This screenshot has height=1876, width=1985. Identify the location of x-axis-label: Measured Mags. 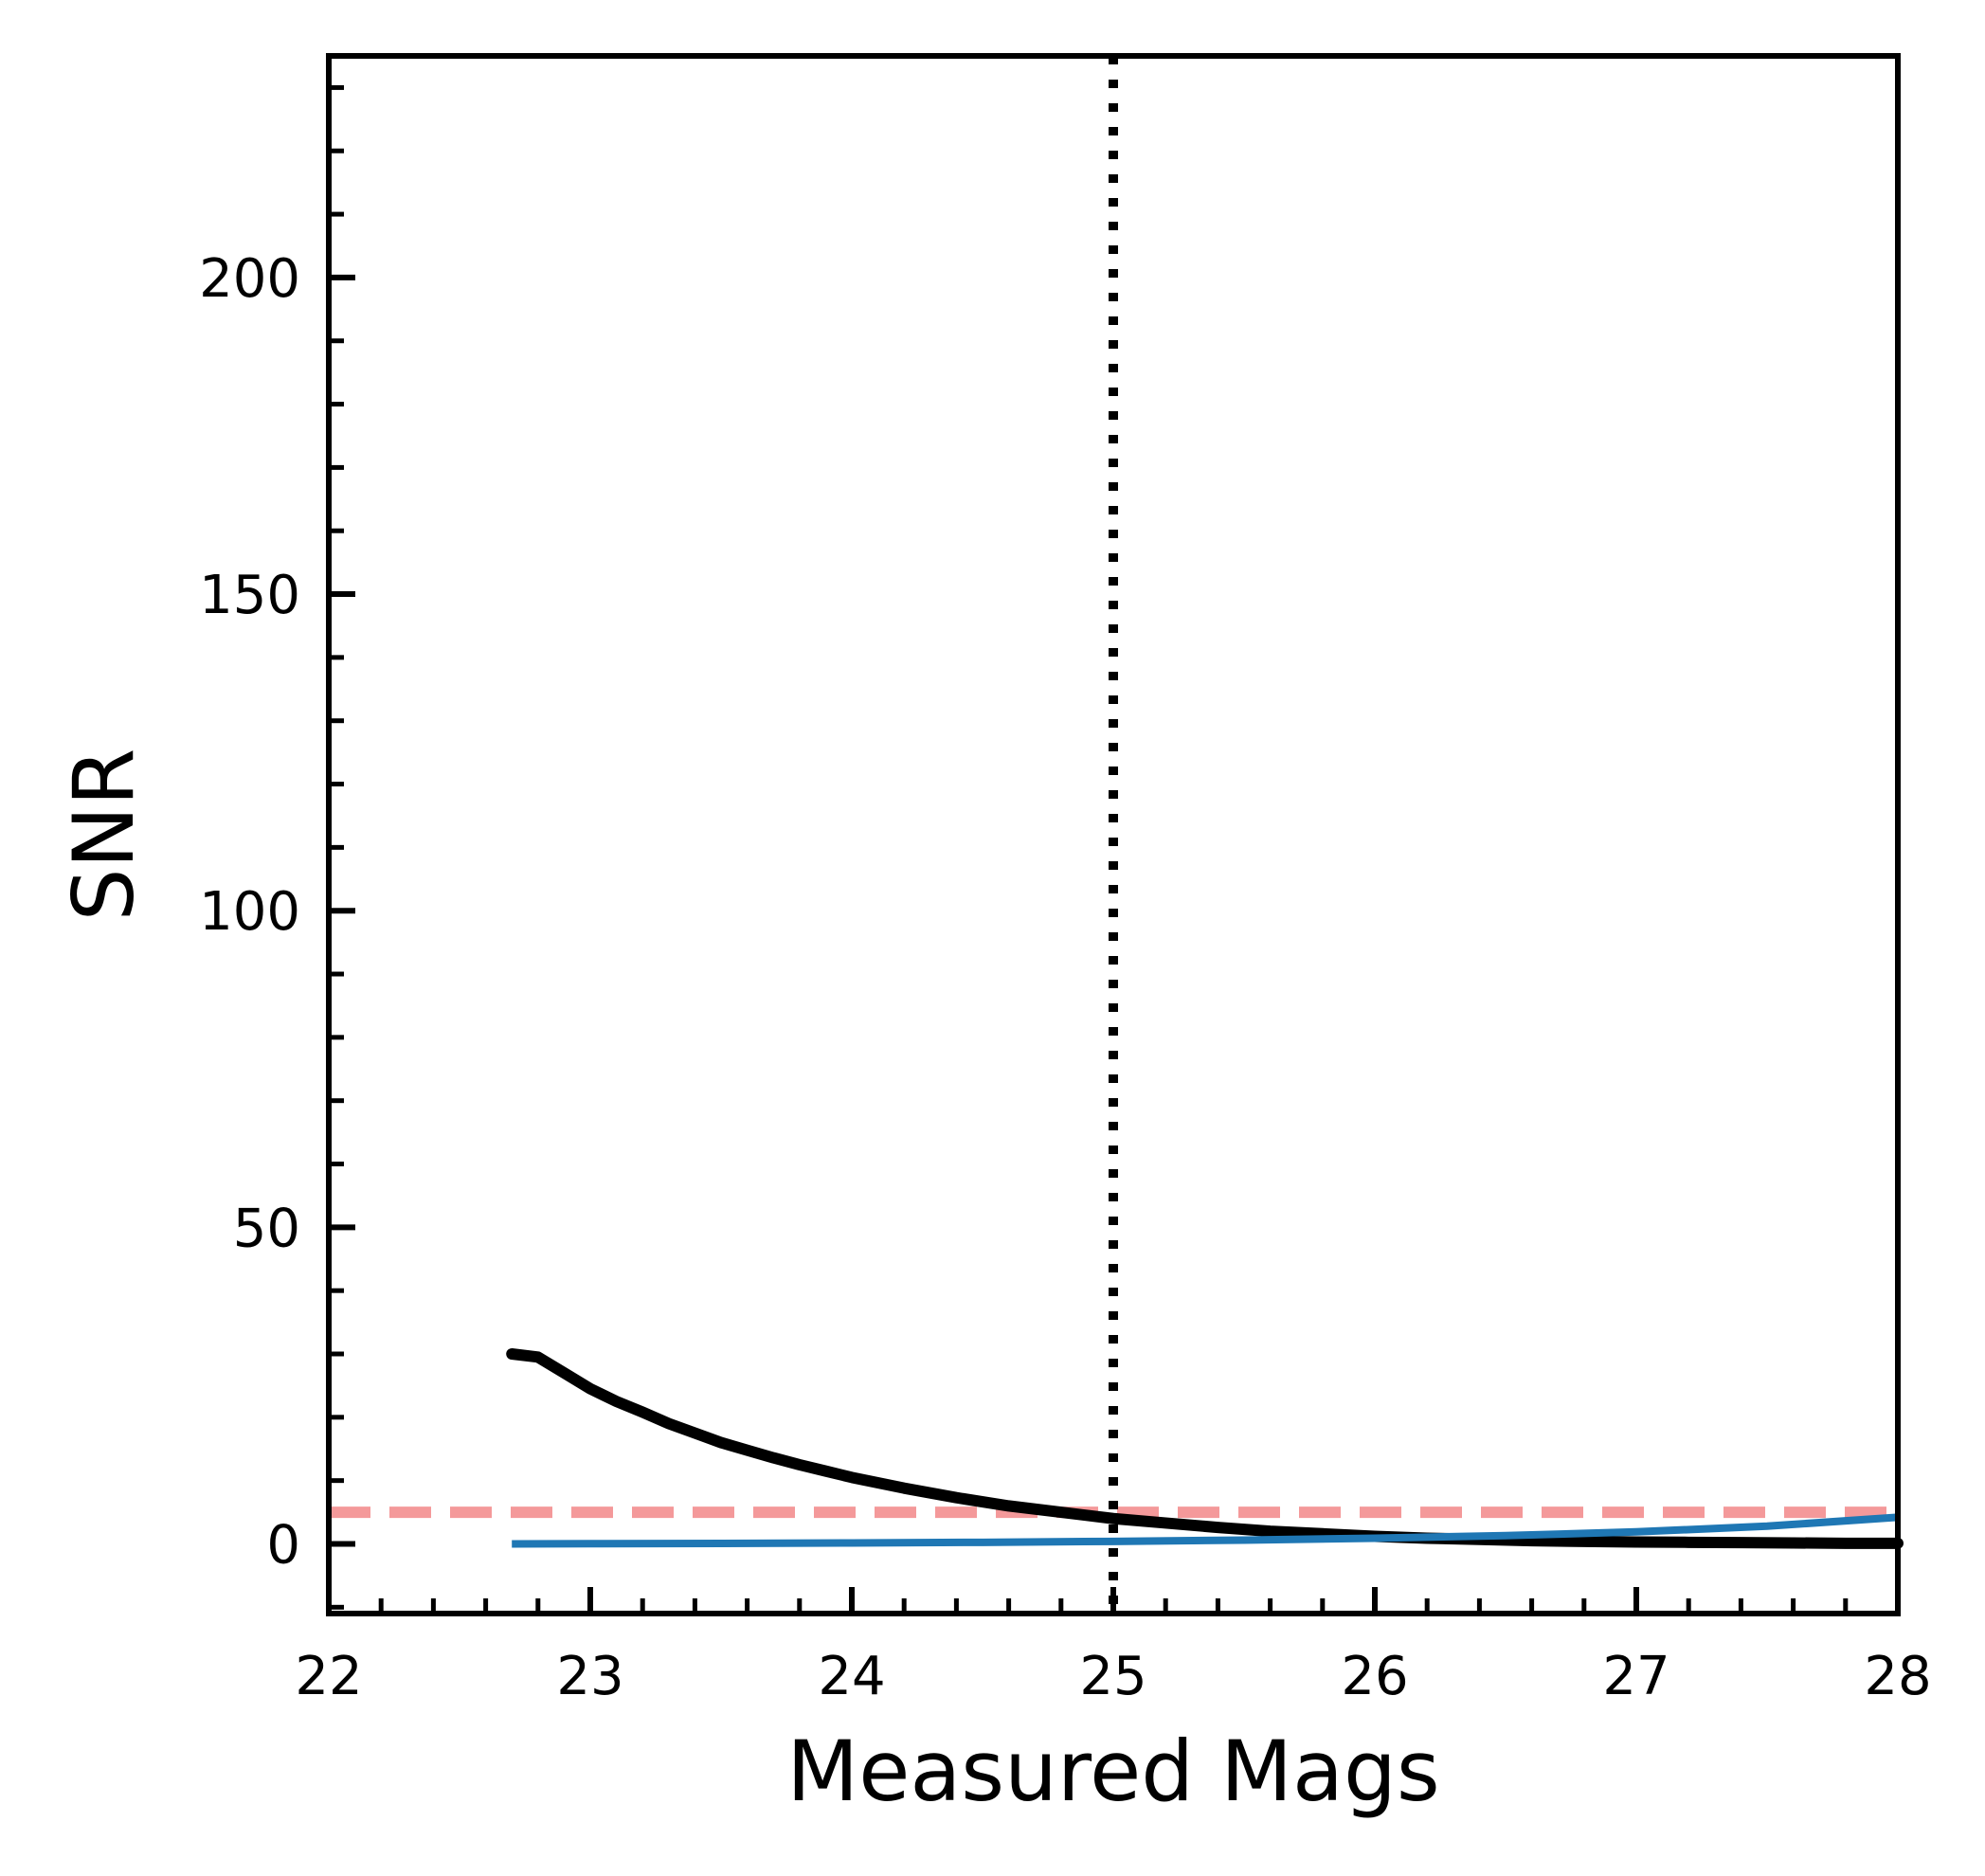
(1112, 1771).